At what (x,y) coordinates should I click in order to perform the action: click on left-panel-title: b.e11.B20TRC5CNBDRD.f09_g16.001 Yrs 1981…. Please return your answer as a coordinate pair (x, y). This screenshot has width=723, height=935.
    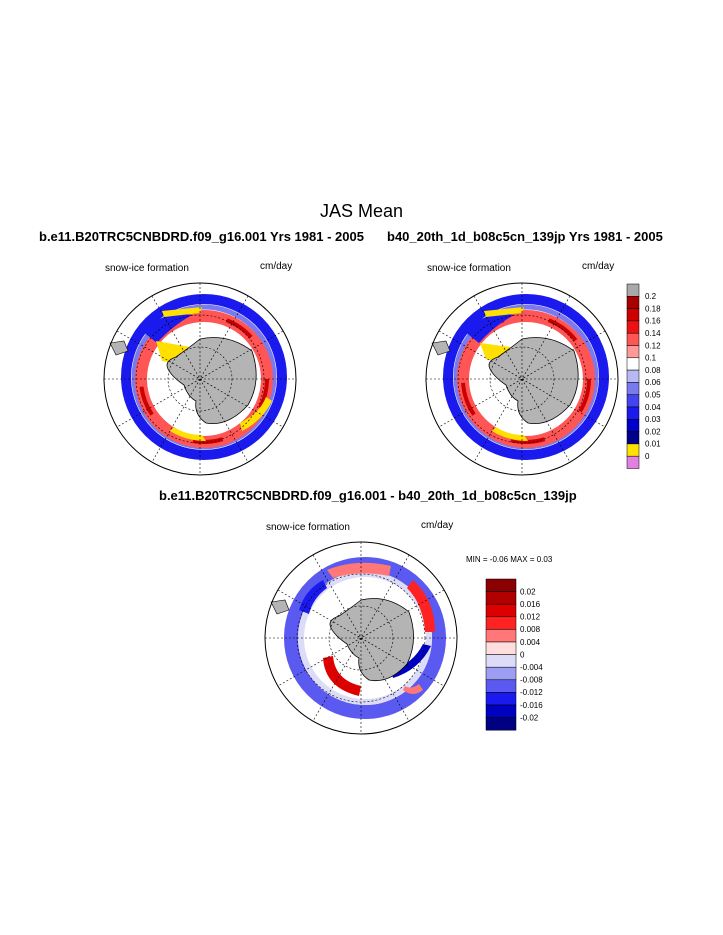
    Looking at the image, I should click on (201, 236).